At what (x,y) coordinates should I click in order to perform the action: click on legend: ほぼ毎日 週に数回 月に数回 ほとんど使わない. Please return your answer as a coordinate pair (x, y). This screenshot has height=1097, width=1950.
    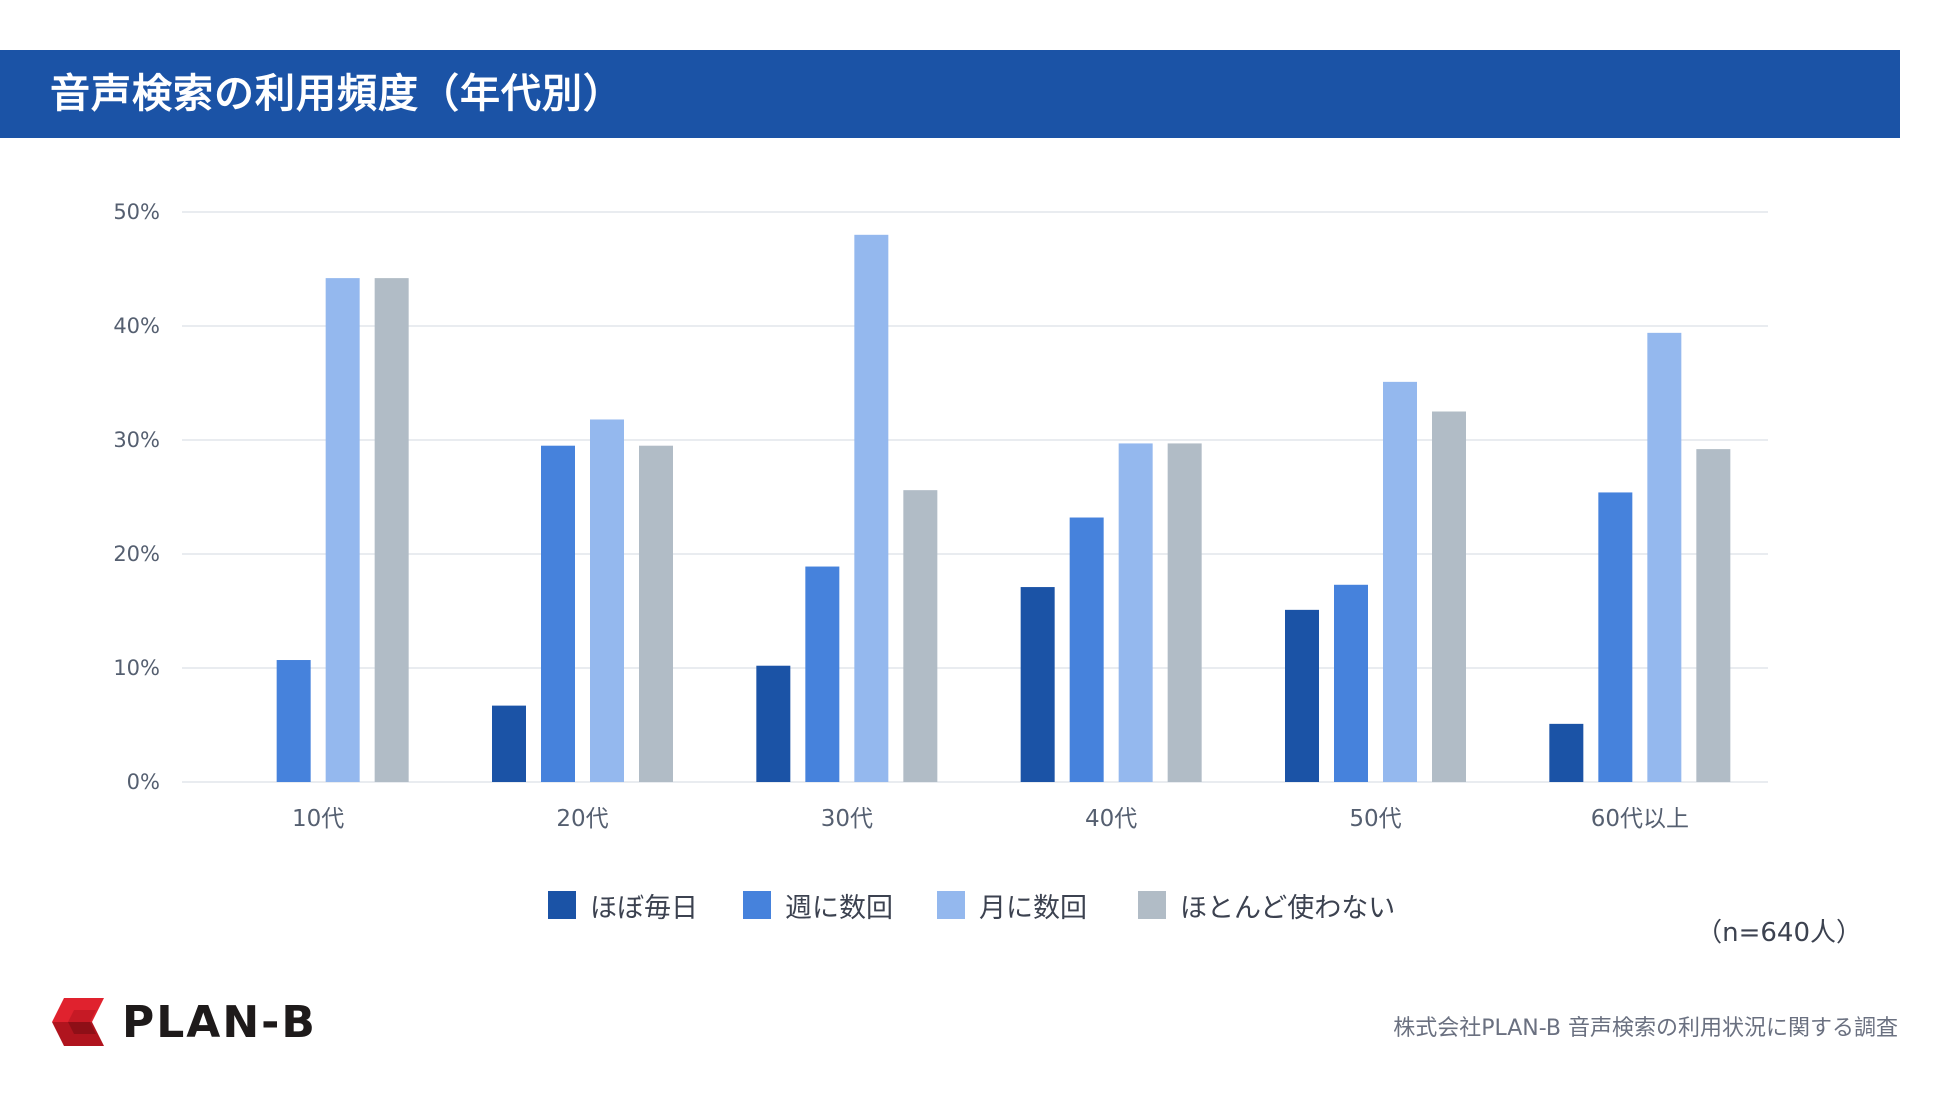
    Looking at the image, I should click on (975, 905).